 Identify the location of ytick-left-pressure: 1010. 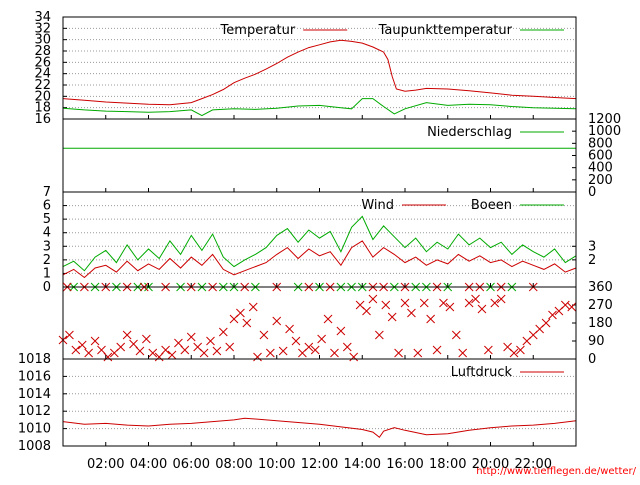
(34, 429).